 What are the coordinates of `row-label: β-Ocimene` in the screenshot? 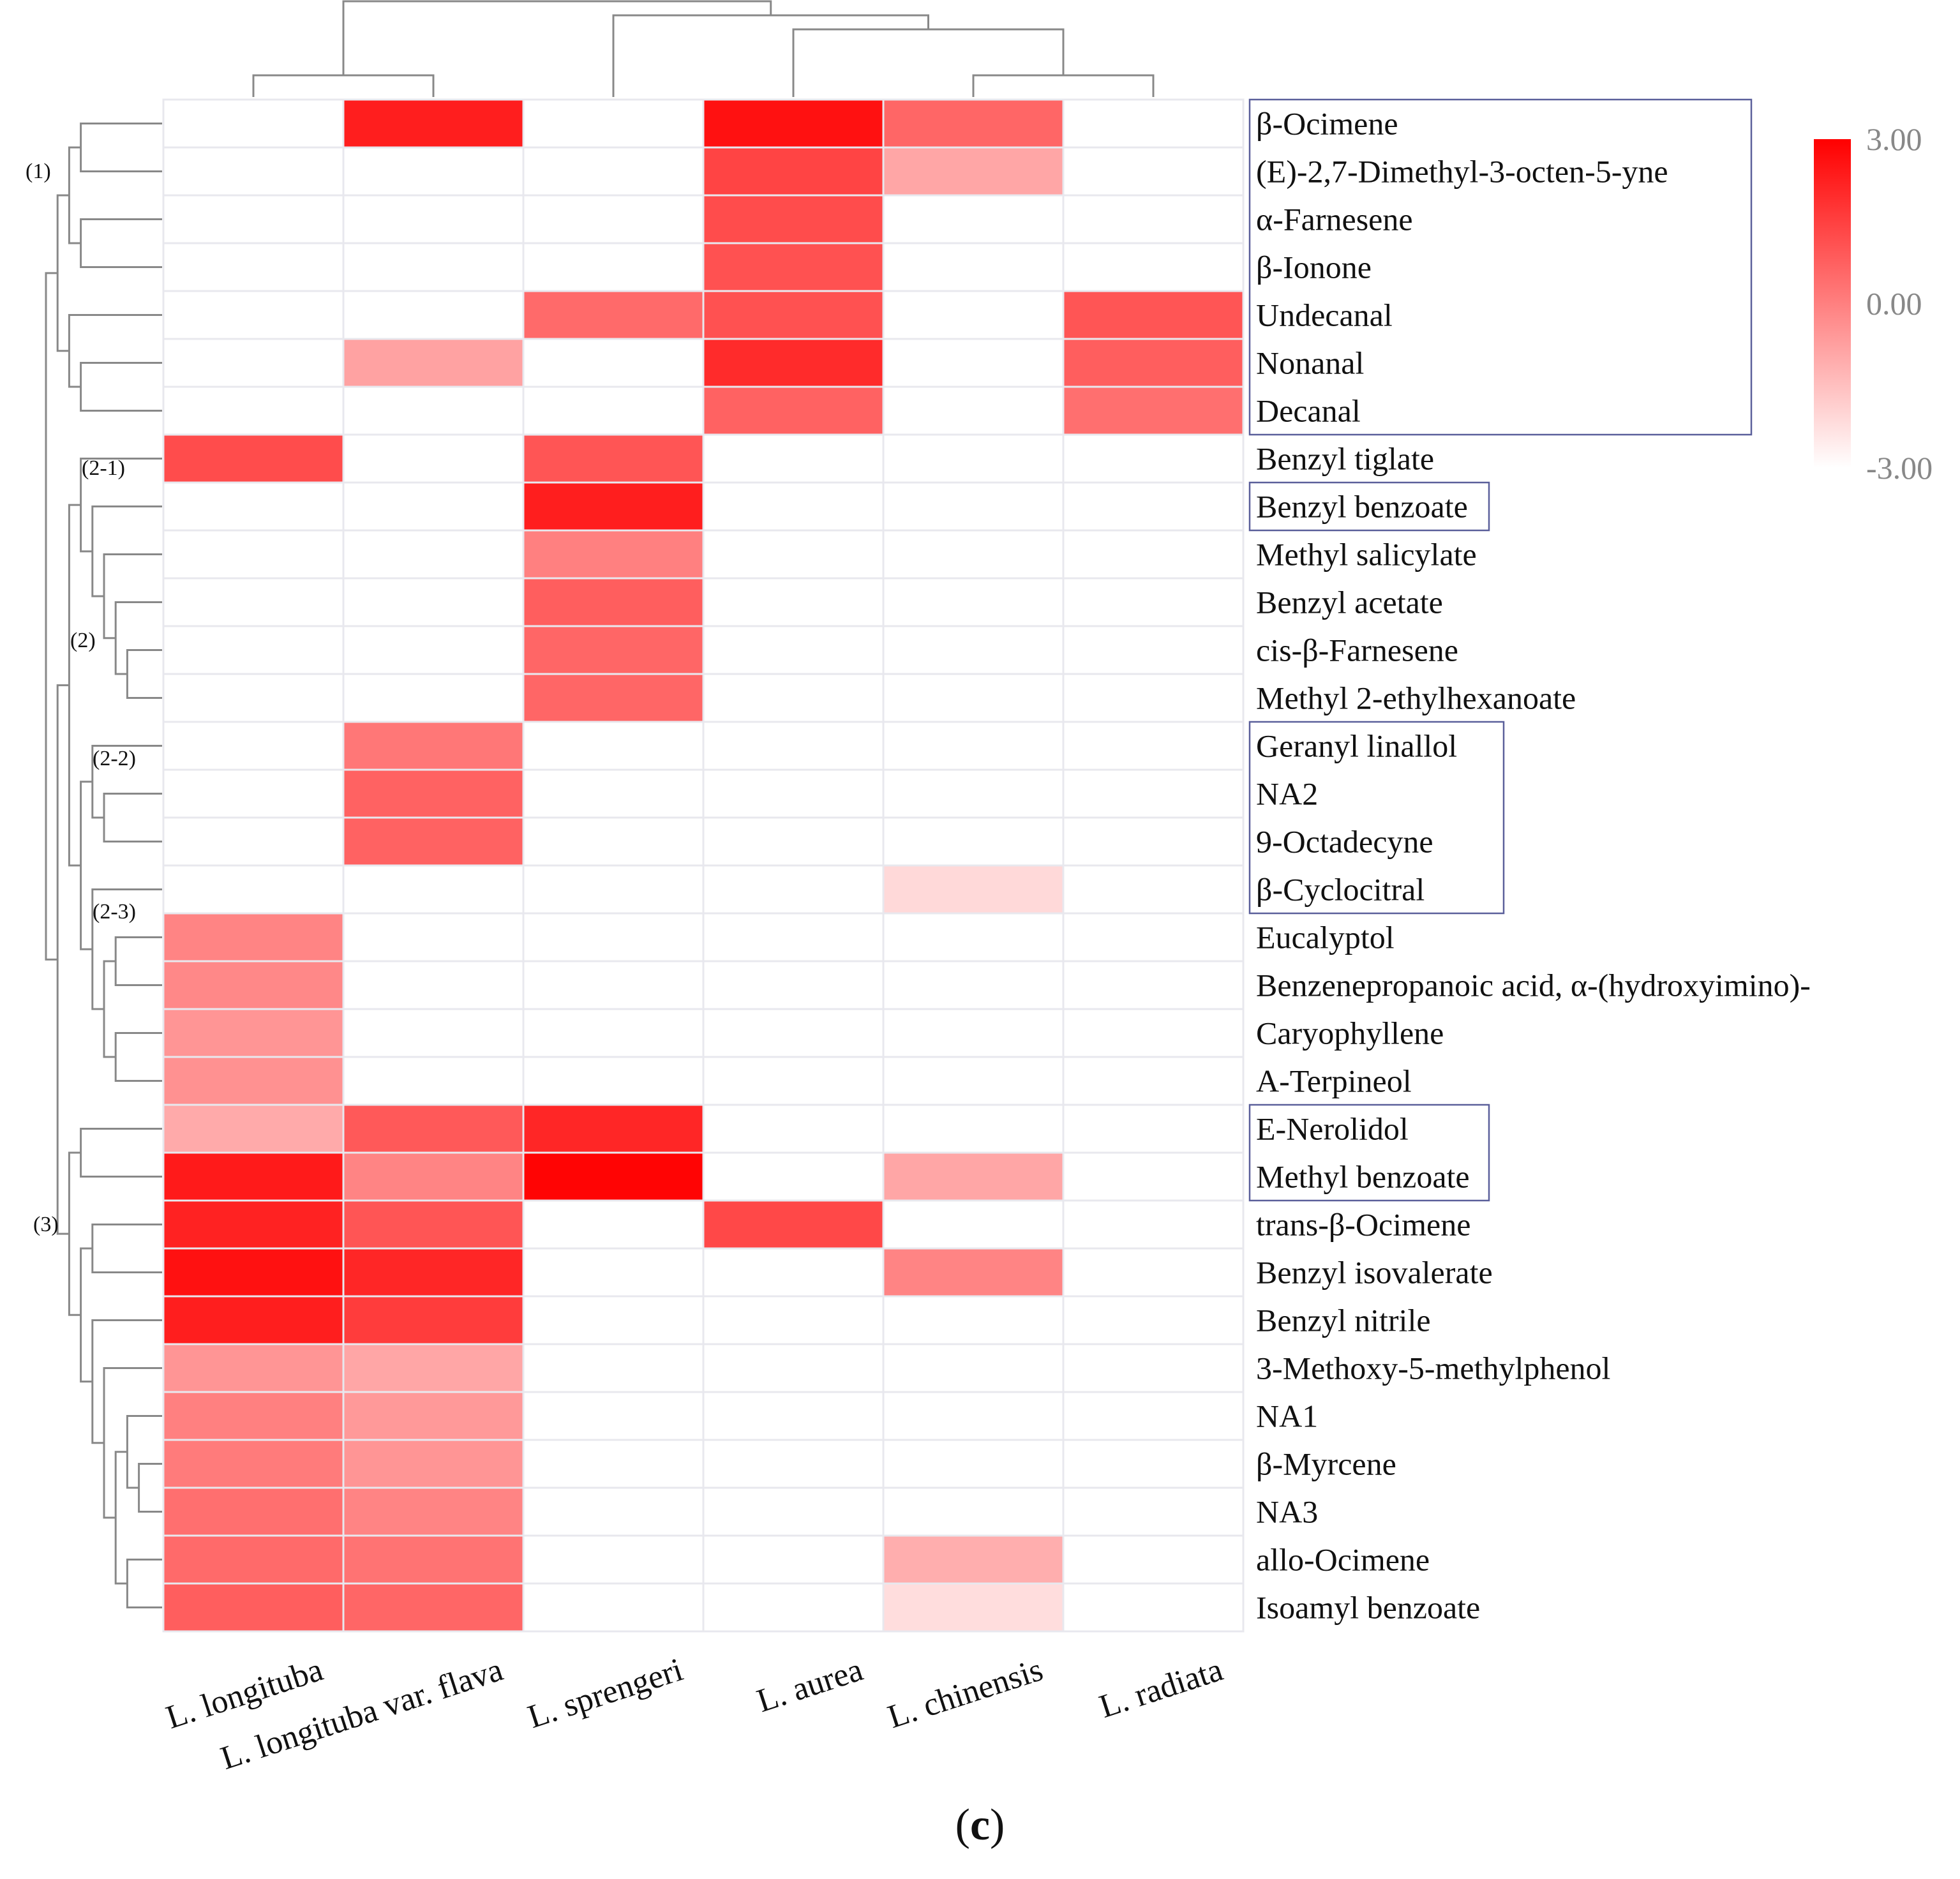 It's located at (1327, 124).